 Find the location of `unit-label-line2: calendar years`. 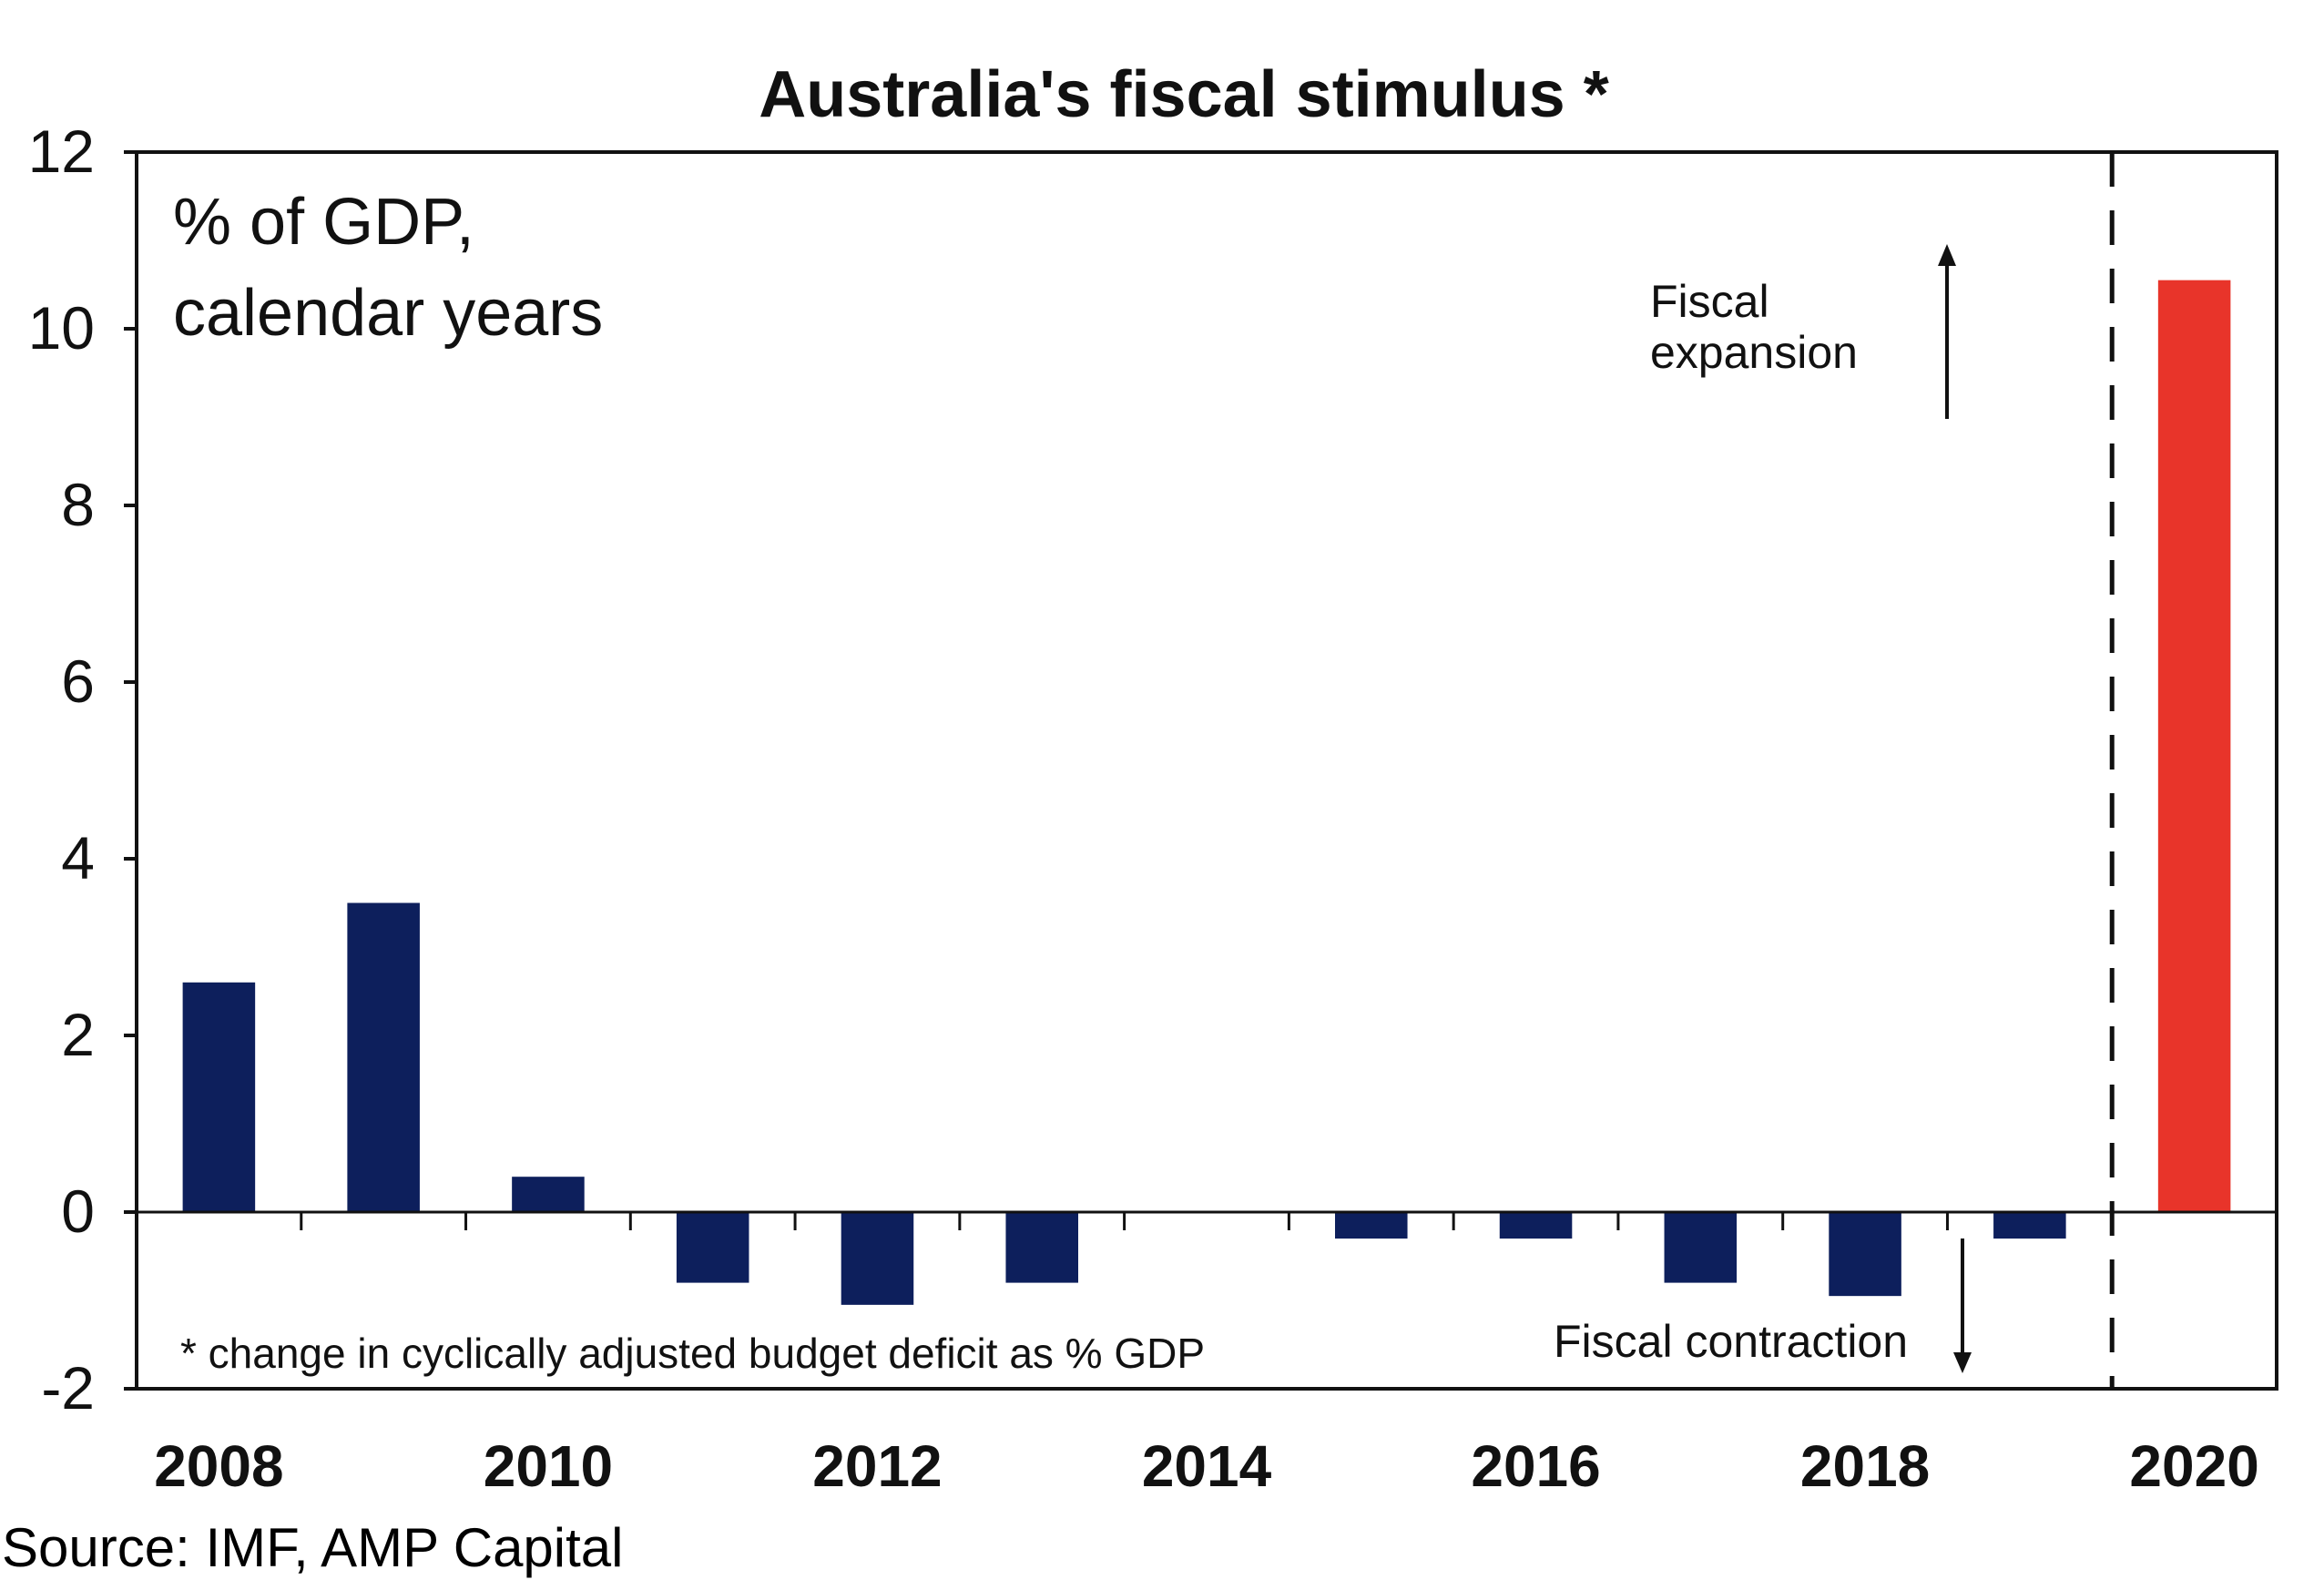

unit-label-line2: calendar years is located at coordinates (388, 313).